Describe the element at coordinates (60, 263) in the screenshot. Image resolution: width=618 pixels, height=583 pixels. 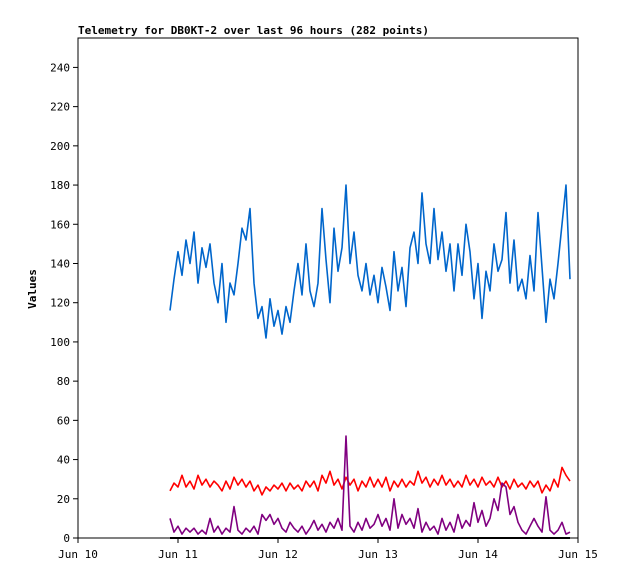
I see `y-tick-label: 140` at that location.